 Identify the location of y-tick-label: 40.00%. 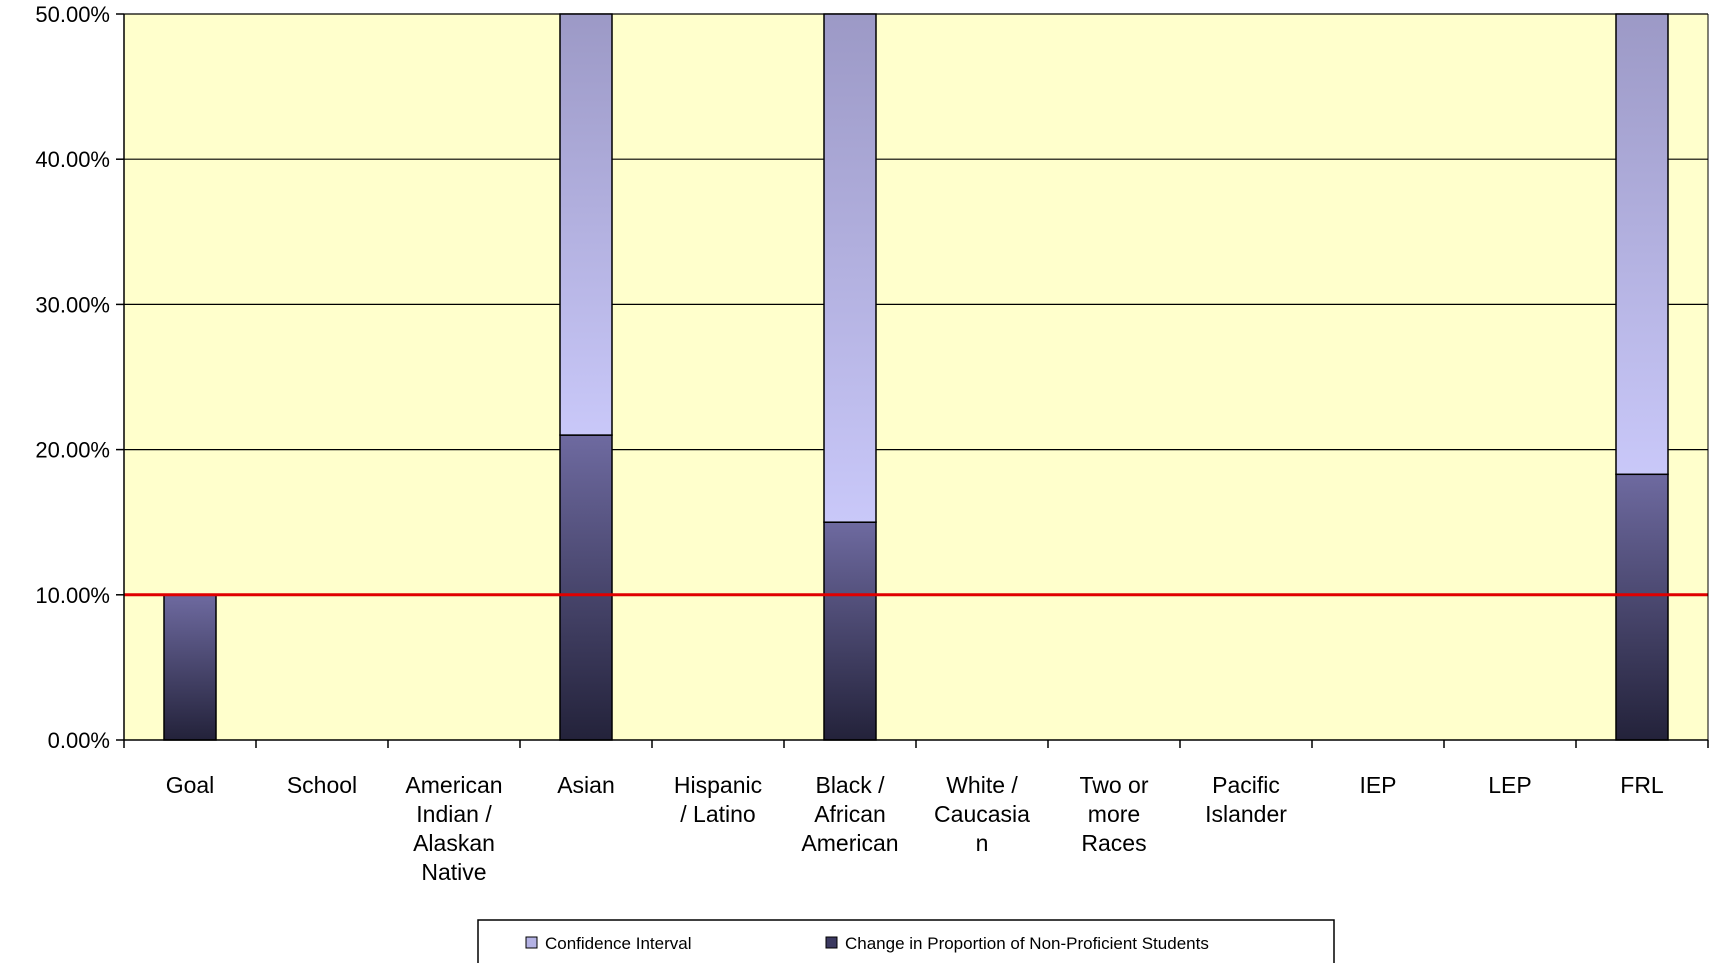
(72, 159).